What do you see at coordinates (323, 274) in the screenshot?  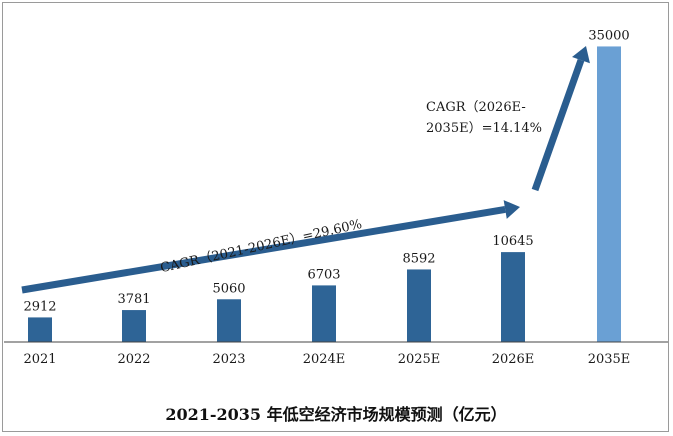 I see `value-label-2024E: 6703` at bounding box center [323, 274].